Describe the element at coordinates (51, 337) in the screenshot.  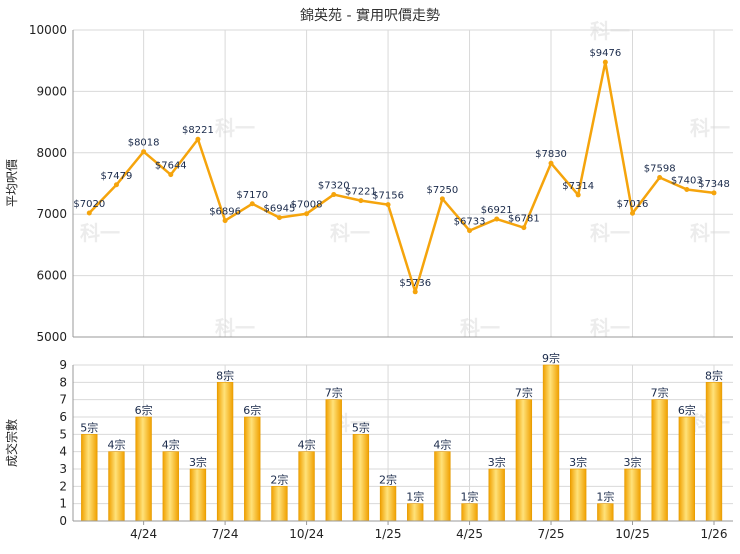
I see `price-y-tick-label: 5000` at that location.